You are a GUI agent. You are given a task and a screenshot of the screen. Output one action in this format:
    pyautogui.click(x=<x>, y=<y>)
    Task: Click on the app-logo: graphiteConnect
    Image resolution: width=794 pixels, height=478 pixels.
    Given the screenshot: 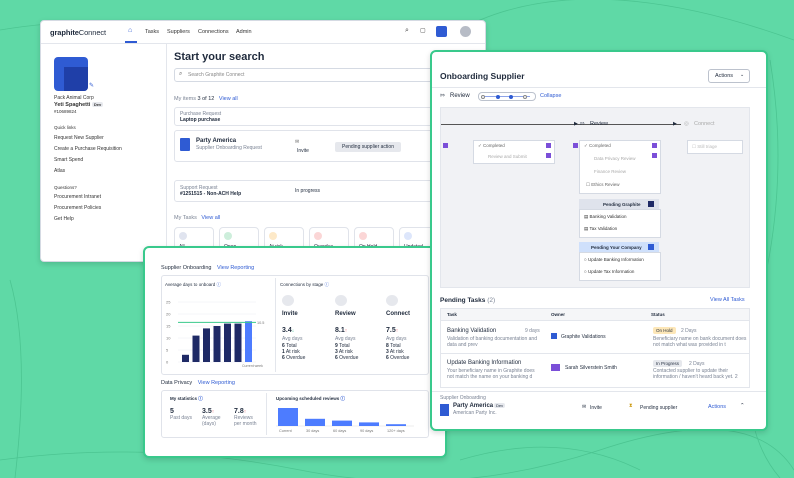 What is the action you would take?
    pyautogui.click(x=78, y=32)
    